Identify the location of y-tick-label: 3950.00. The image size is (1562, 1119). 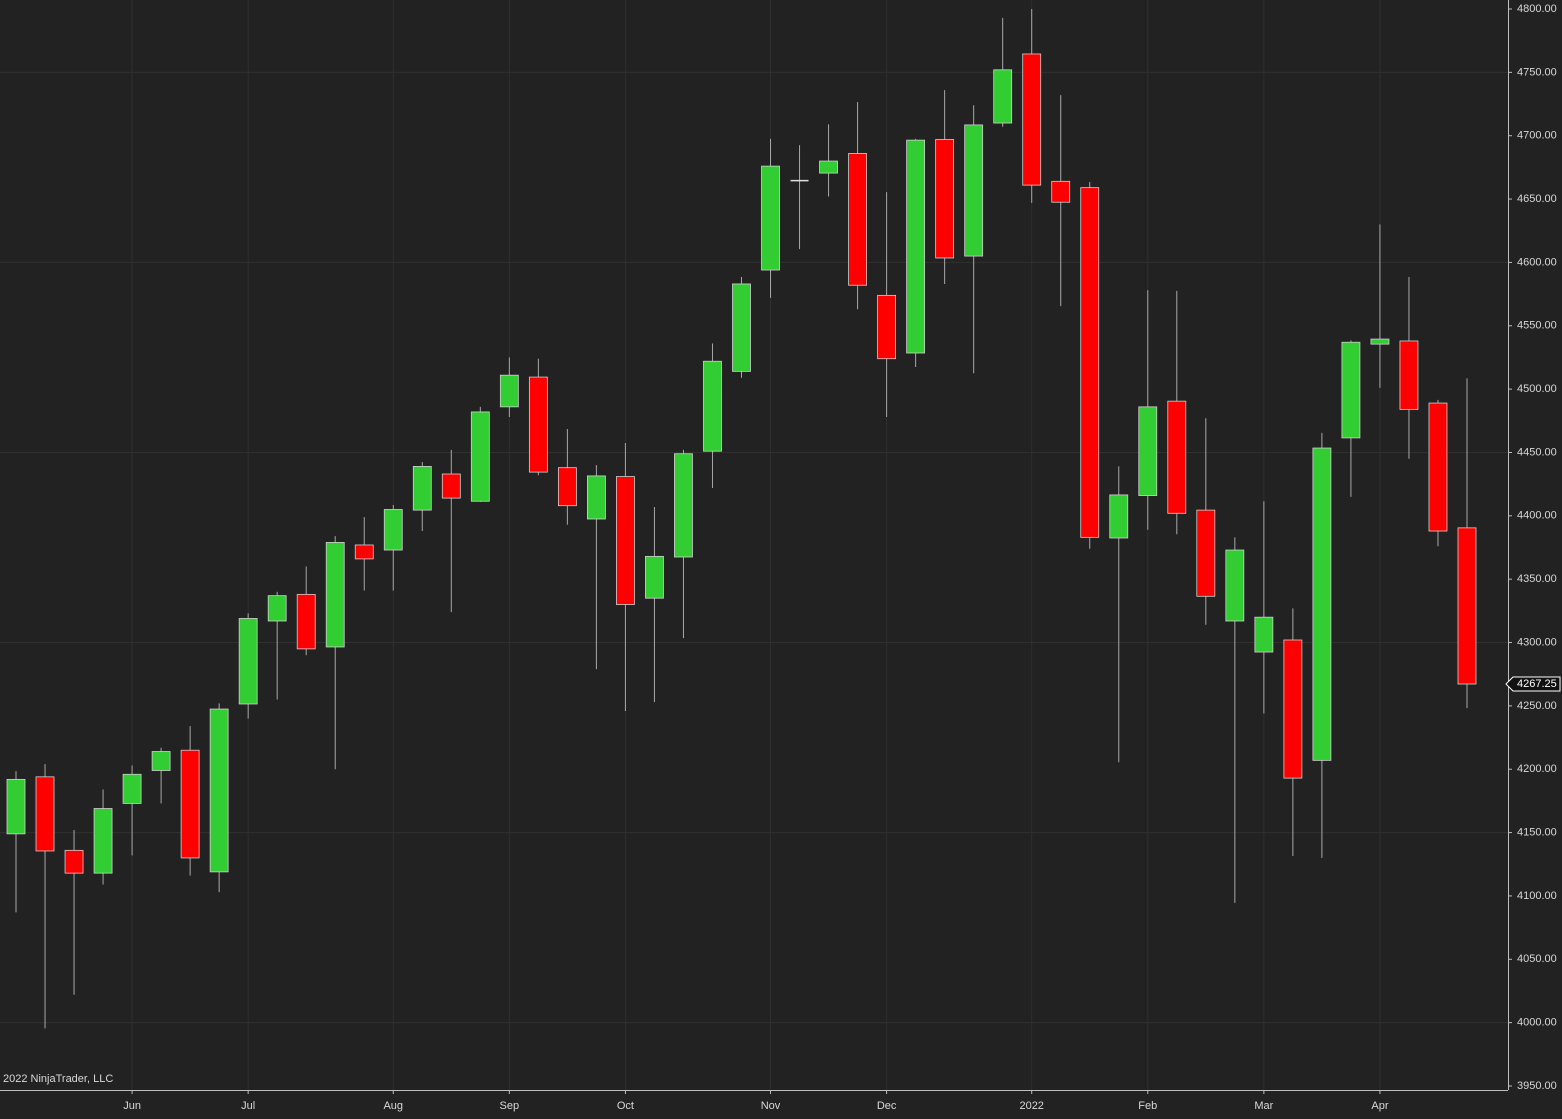
(1537, 1086).